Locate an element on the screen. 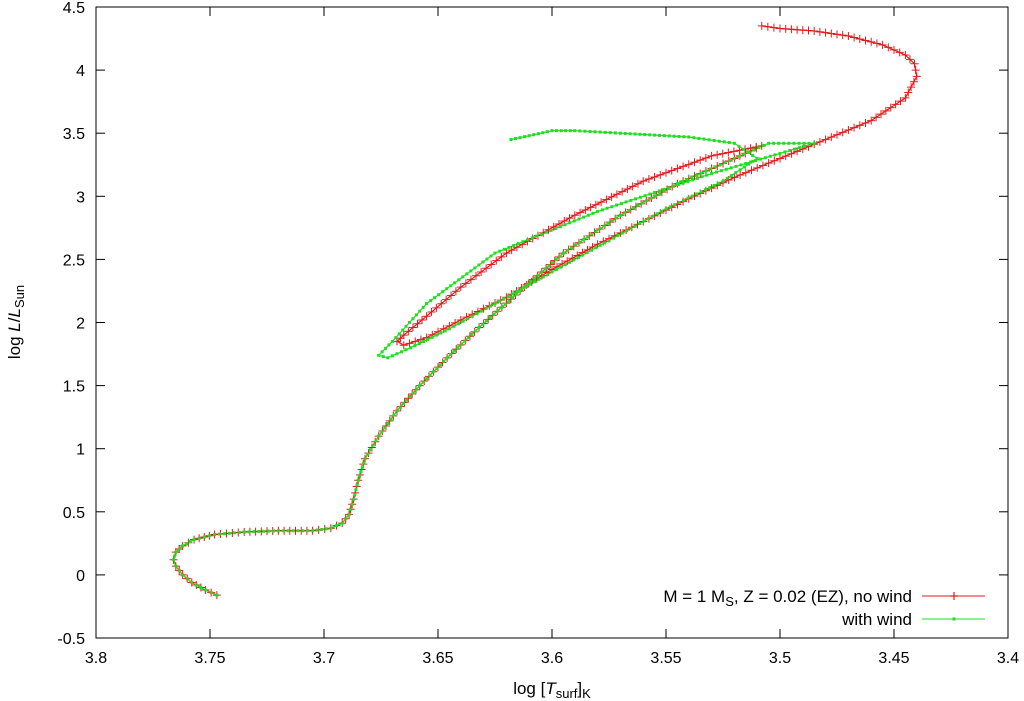 This screenshot has width=1024, height=701. legend-marker-no-wind is located at coordinates (954, 596).